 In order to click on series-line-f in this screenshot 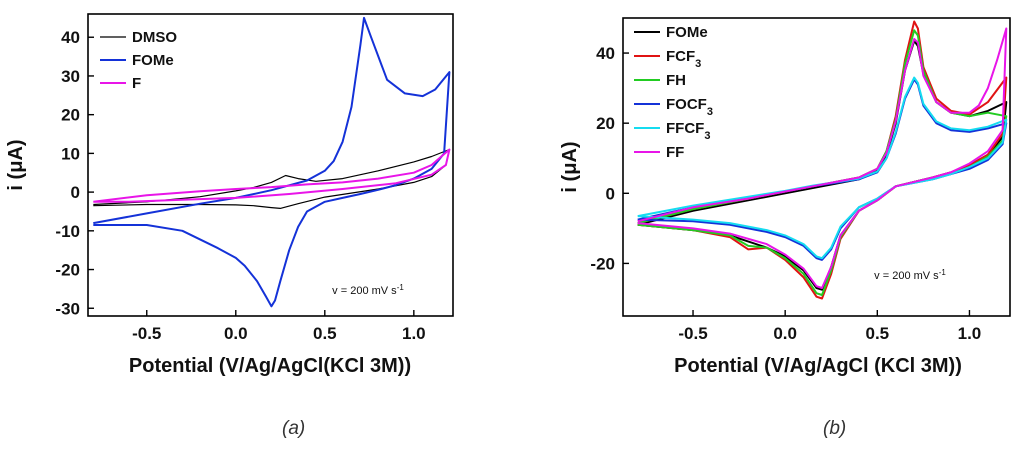, I will do `click(272, 175)`.